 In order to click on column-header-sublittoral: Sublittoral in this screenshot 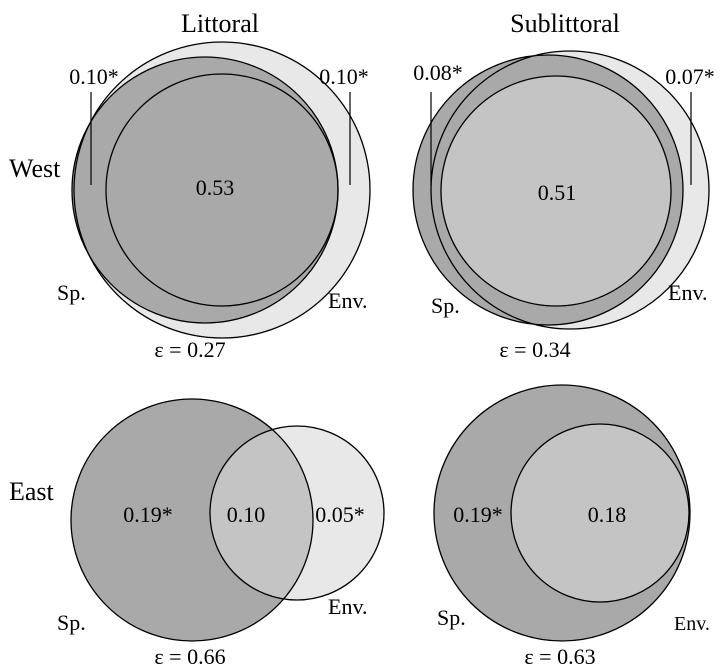, I will do `click(565, 23)`.